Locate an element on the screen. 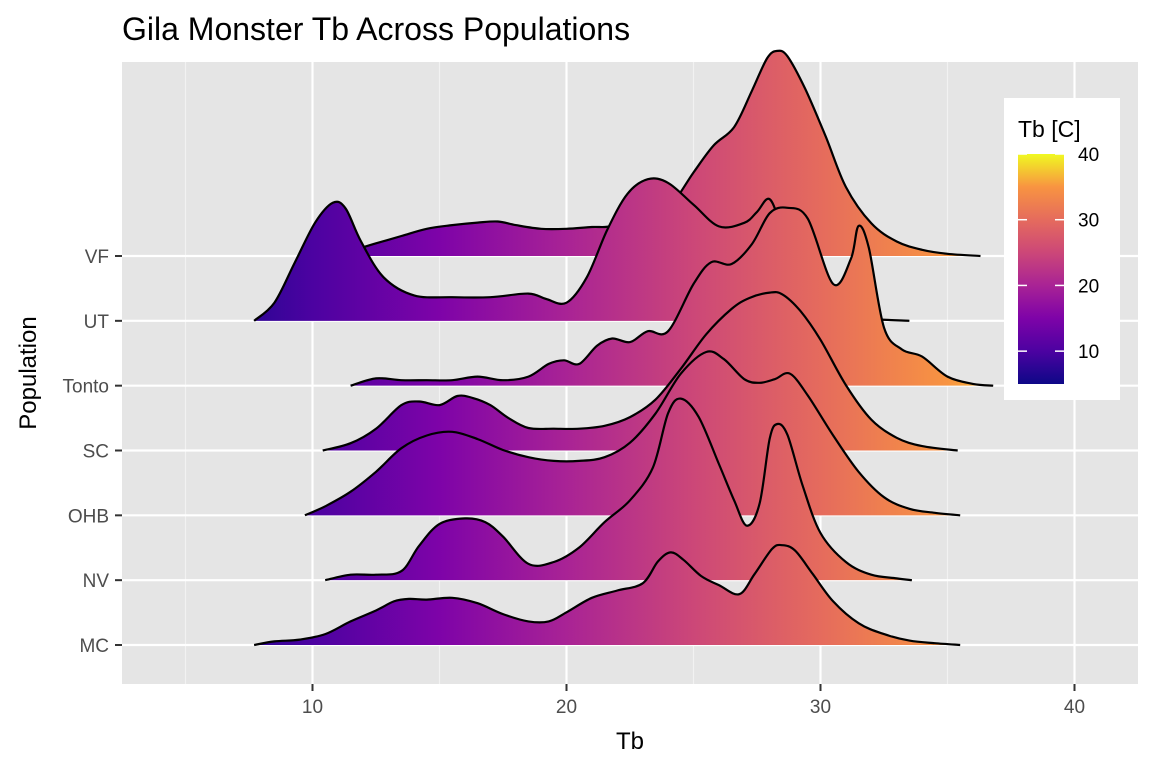 The width and height of the screenshot is (1152, 768). color-legend: Tb [C] 10 20 30 40 is located at coordinates (1062, 249).